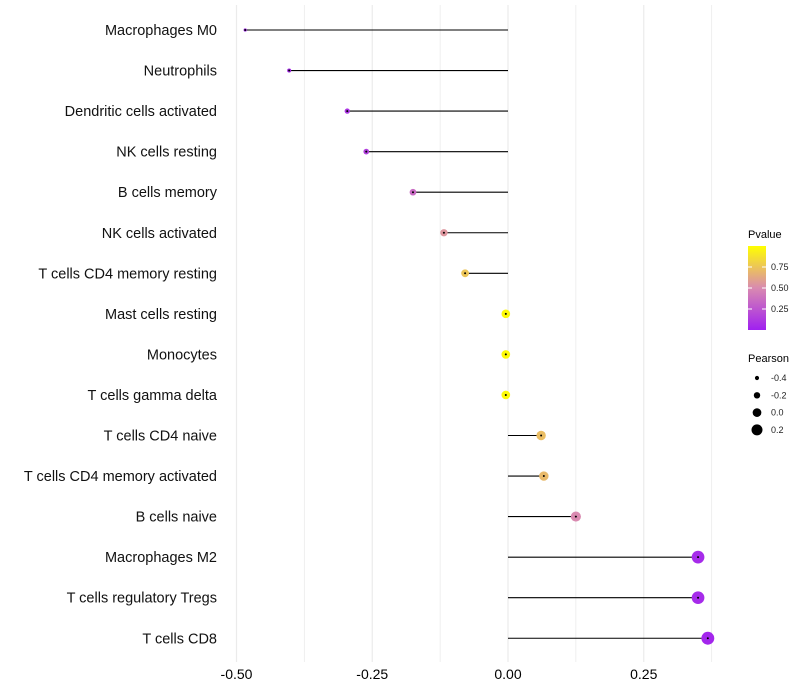 This screenshot has height=700, width=800. What do you see at coordinates (142, 599) in the screenshot?
I see `y-tick-label: T cells regulatory Tregs` at bounding box center [142, 599].